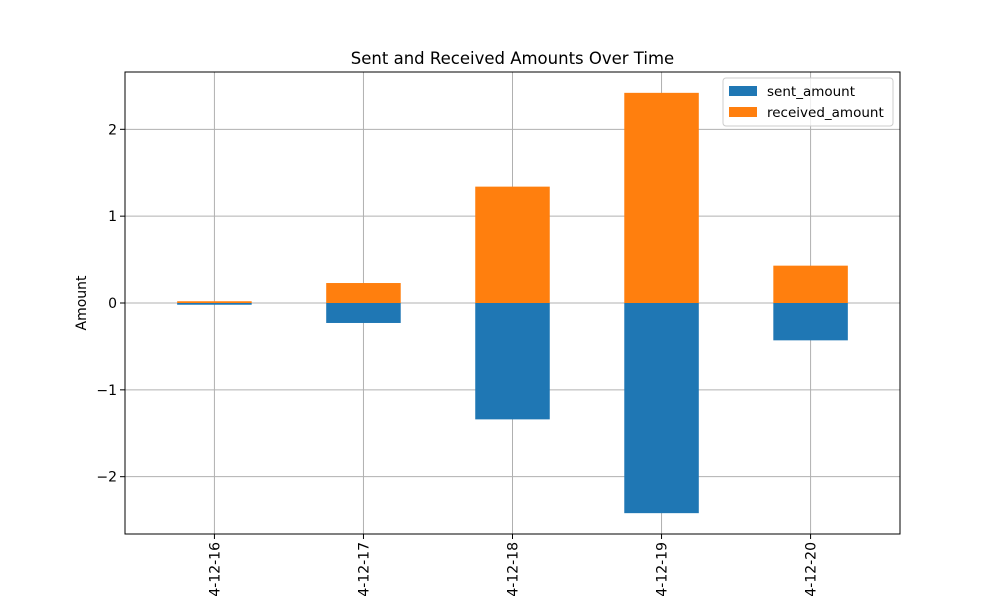 The image size is (1000, 600). Describe the element at coordinates (82, 303) in the screenshot. I see `y-axis-label: Amount` at that location.